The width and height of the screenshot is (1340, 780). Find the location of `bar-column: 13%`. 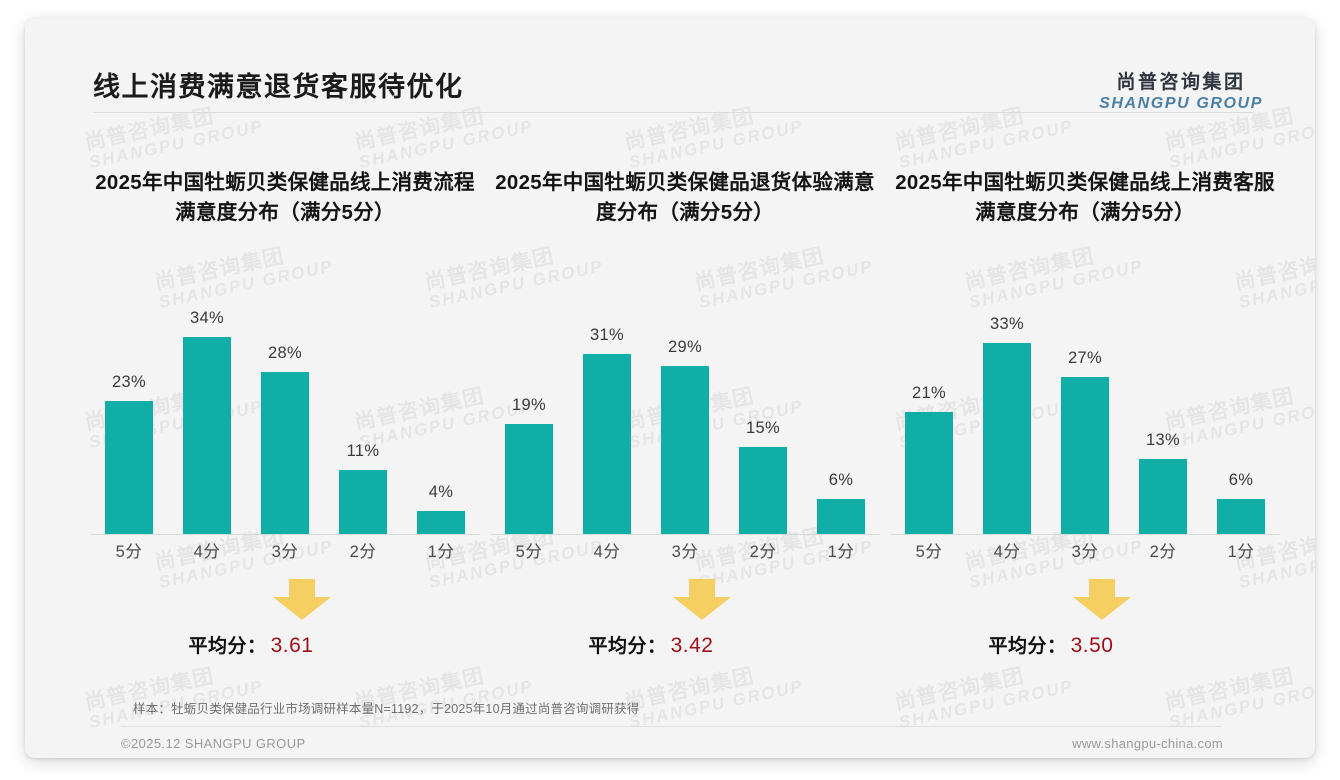

bar-column: 13% is located at coordinates (1163, 418).